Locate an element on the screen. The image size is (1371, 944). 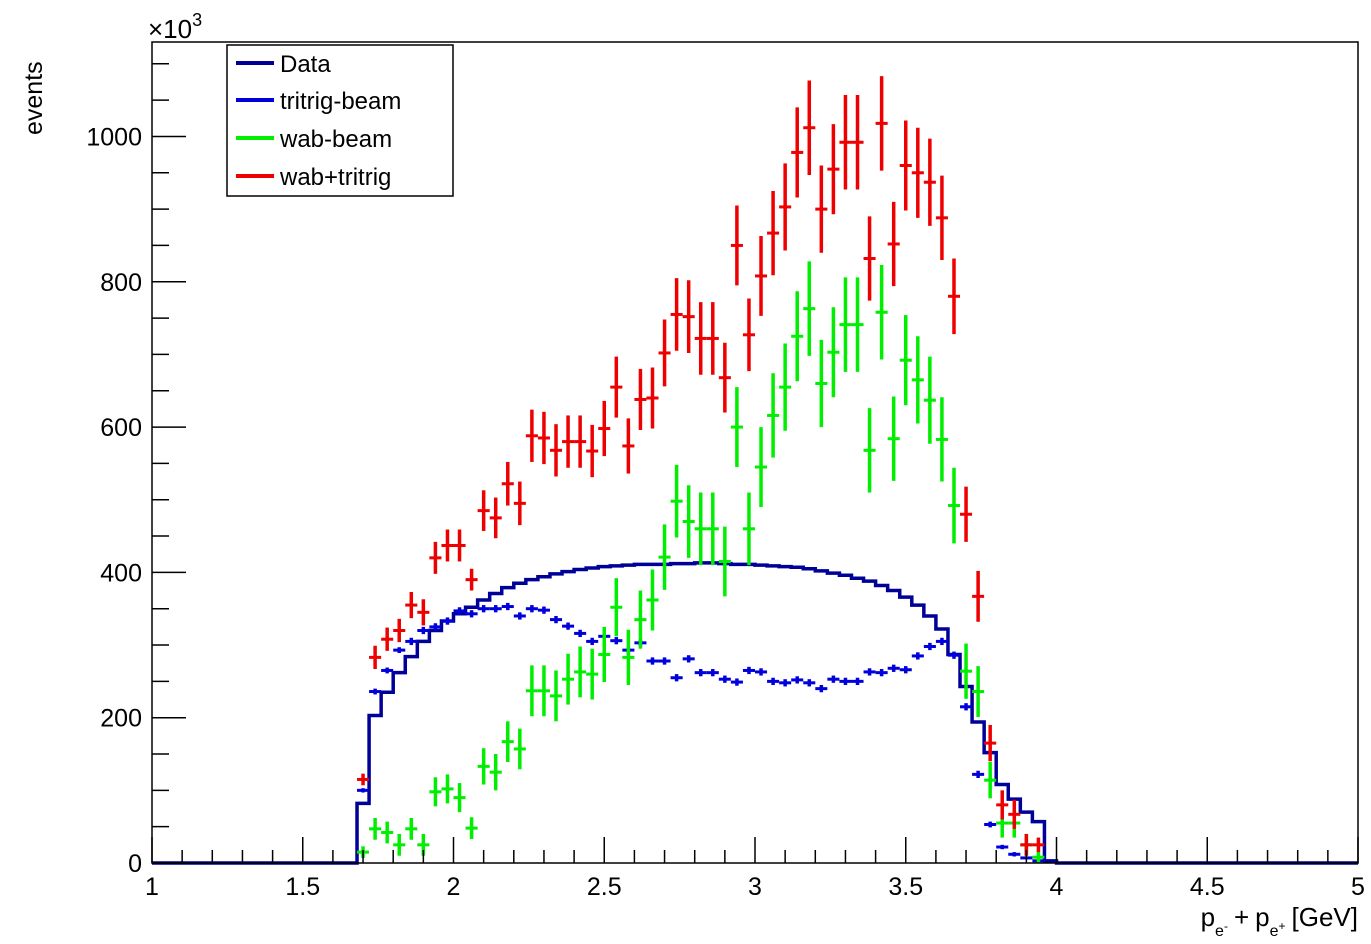
x-tick-label: 1 is located at coordinates (152, 887).